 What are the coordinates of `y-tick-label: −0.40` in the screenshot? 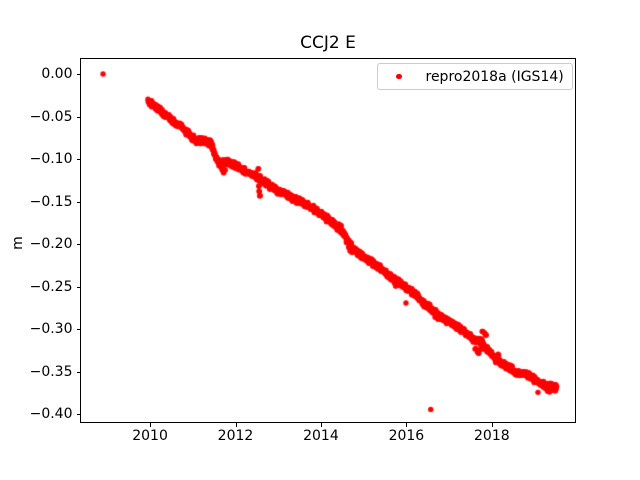 It's located at (51, 414).